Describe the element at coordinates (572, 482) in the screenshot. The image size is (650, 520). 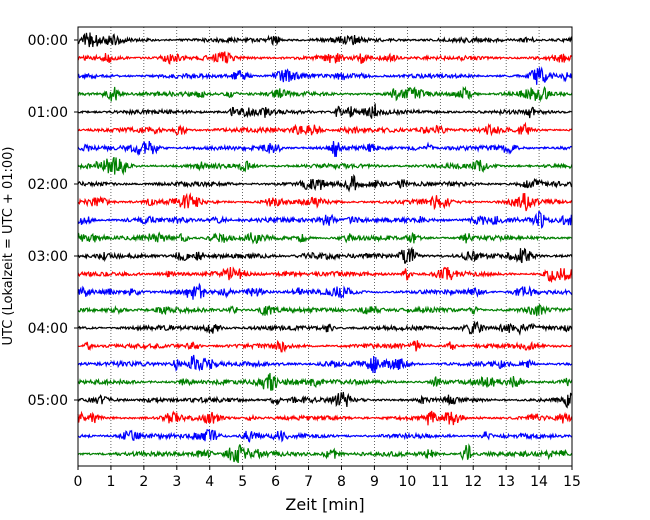
I see `x-tick-label: 15` at that location.